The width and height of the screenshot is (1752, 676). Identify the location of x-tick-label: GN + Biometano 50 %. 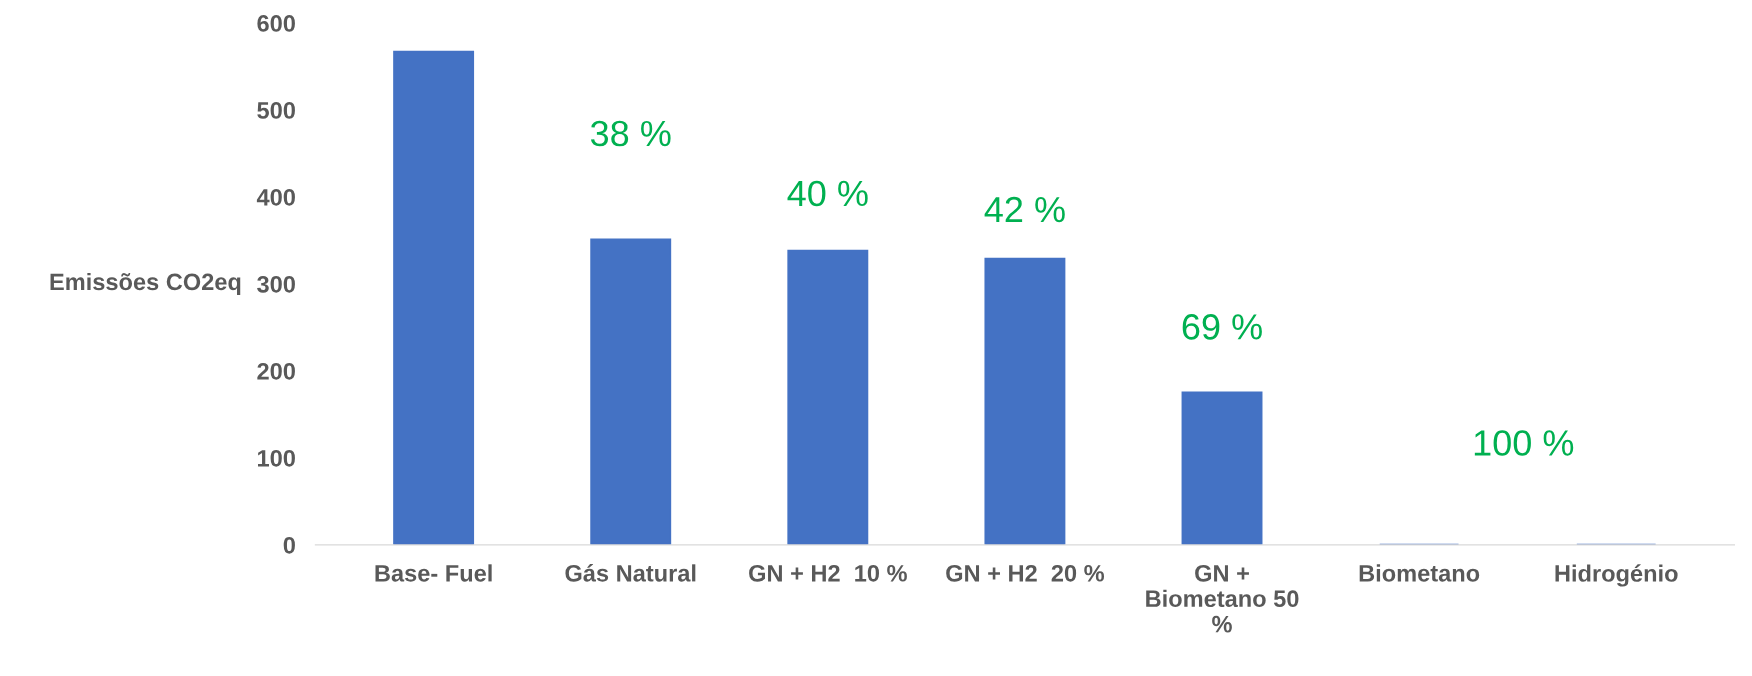
(1222, 598).